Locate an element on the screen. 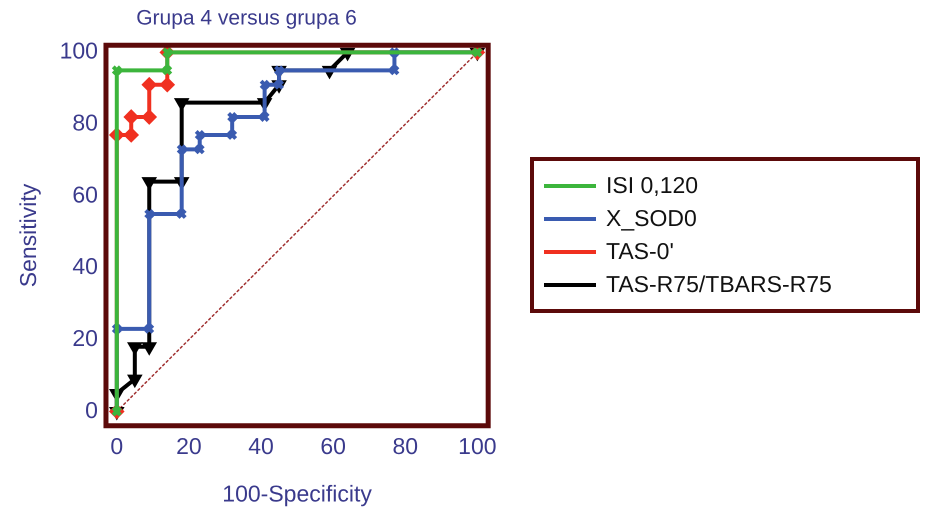 The height and width of the screenshot is (517, 929). y-tick-label: 60 is located at coordinates (85, 194).